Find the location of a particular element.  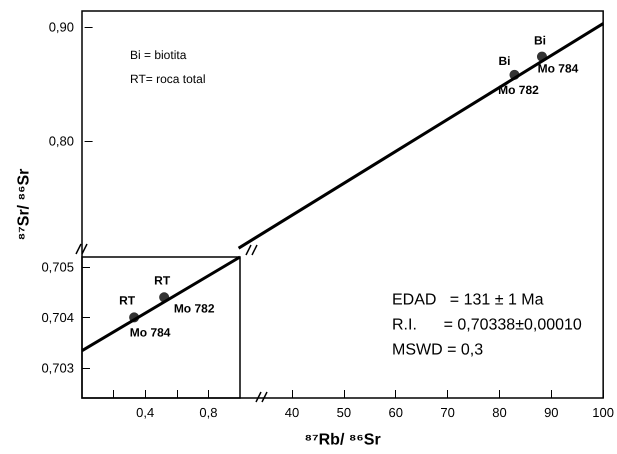

x-axis-title: ⁸⁷Rb/ ⁸⁶Sr is located at coordinates (342, 440).